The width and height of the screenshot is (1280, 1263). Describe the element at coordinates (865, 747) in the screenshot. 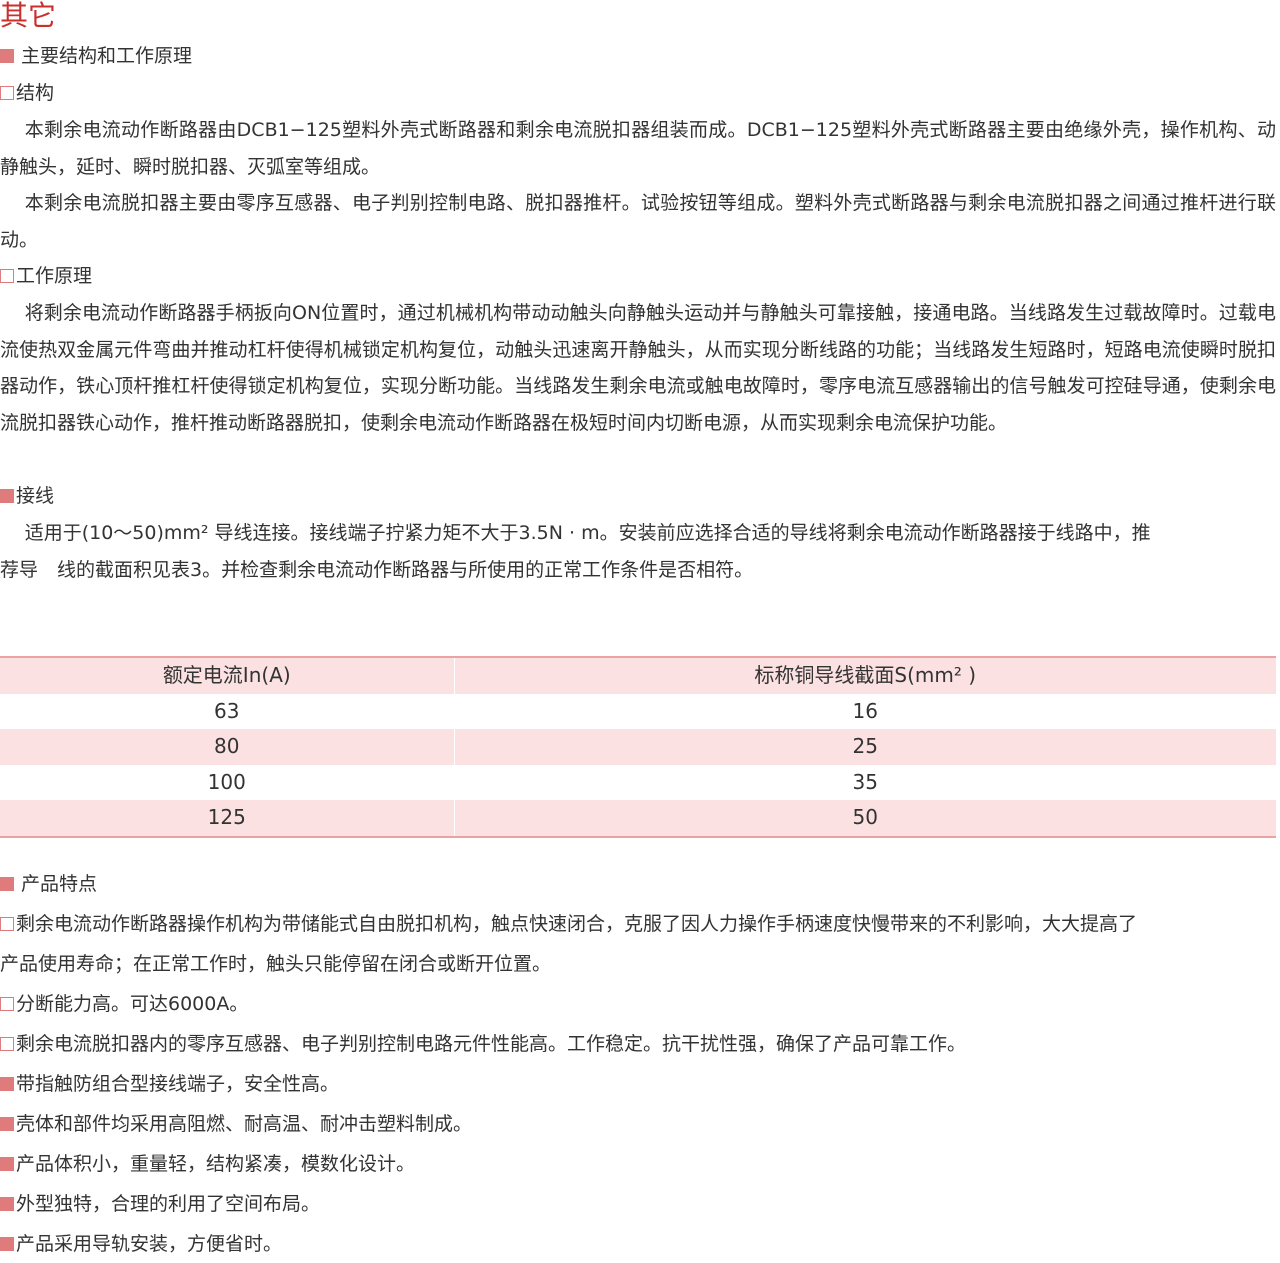

I see `table-cell: 25` at that location.